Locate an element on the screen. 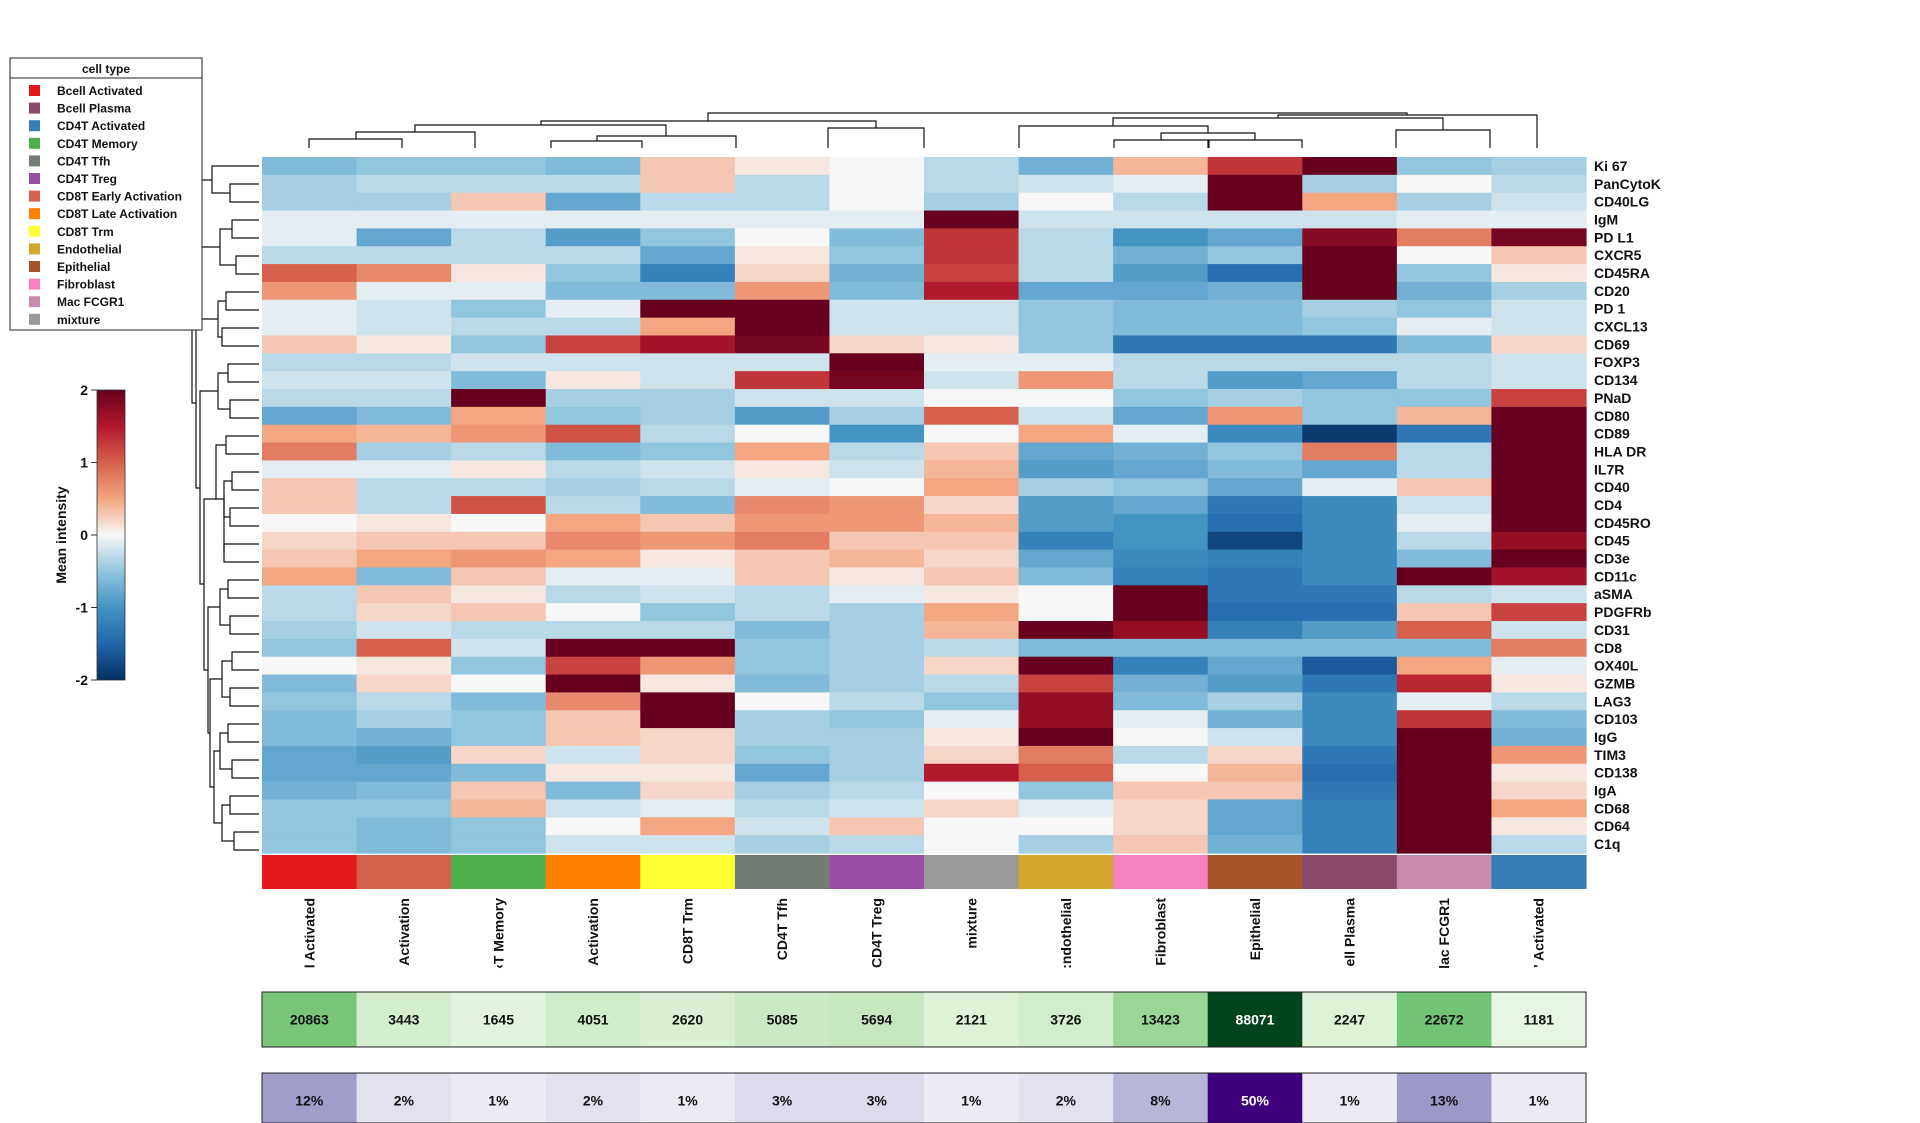  count-label: 4051 is located at coordinates (592, 1020).